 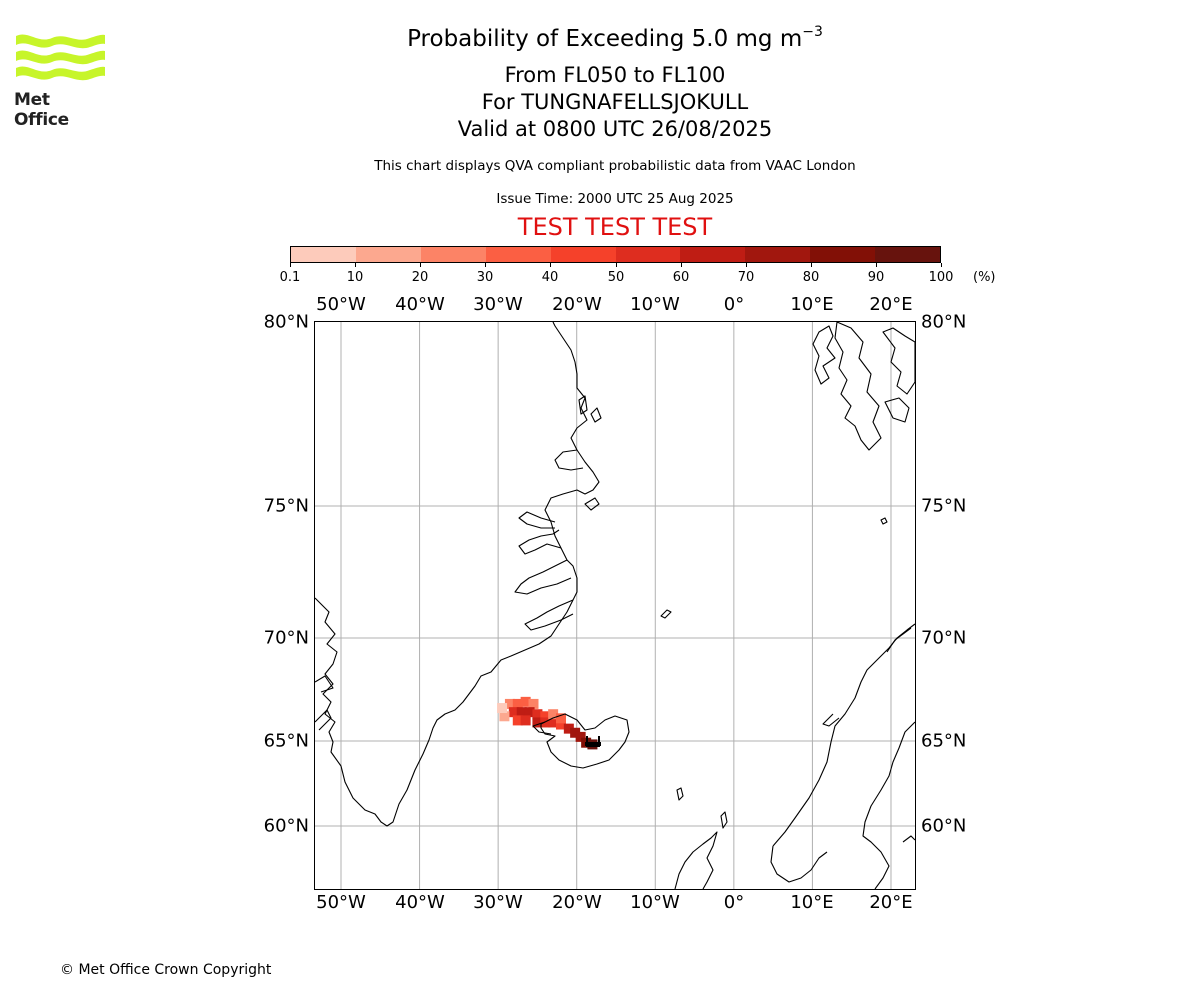 What do you see at coordinates (655, 304) in the screenshot?
I see `lon-label-top: 10°W` at bounding box center [655, 304].